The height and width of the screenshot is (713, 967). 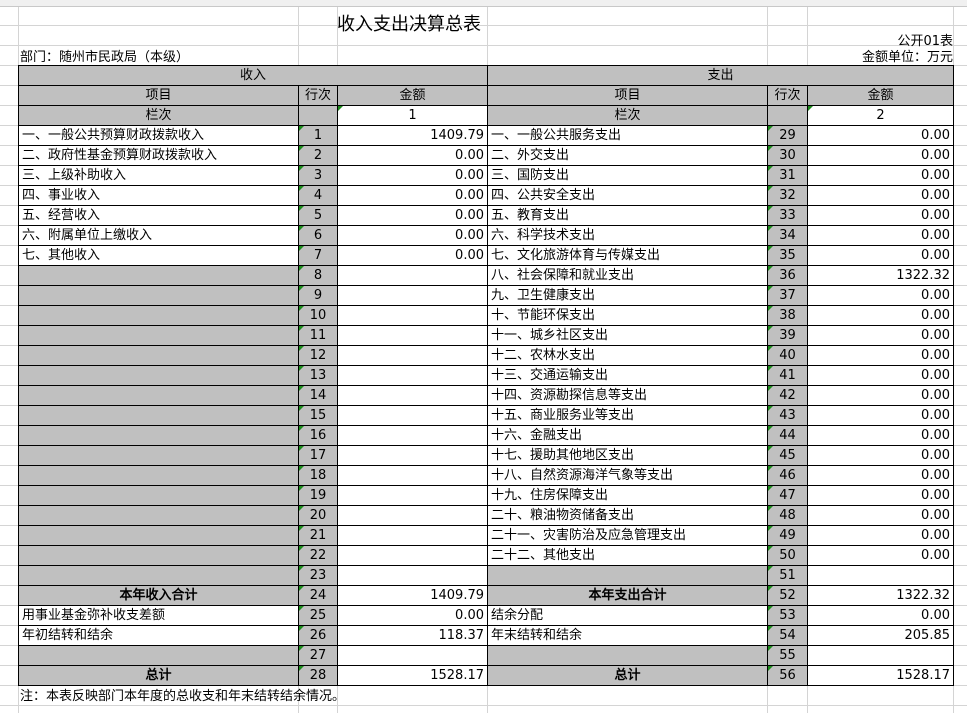 What do you see at coordinates (318, 355) in the screenshot?
I see `income-line-no: 12` at bounding box center [318, 355].